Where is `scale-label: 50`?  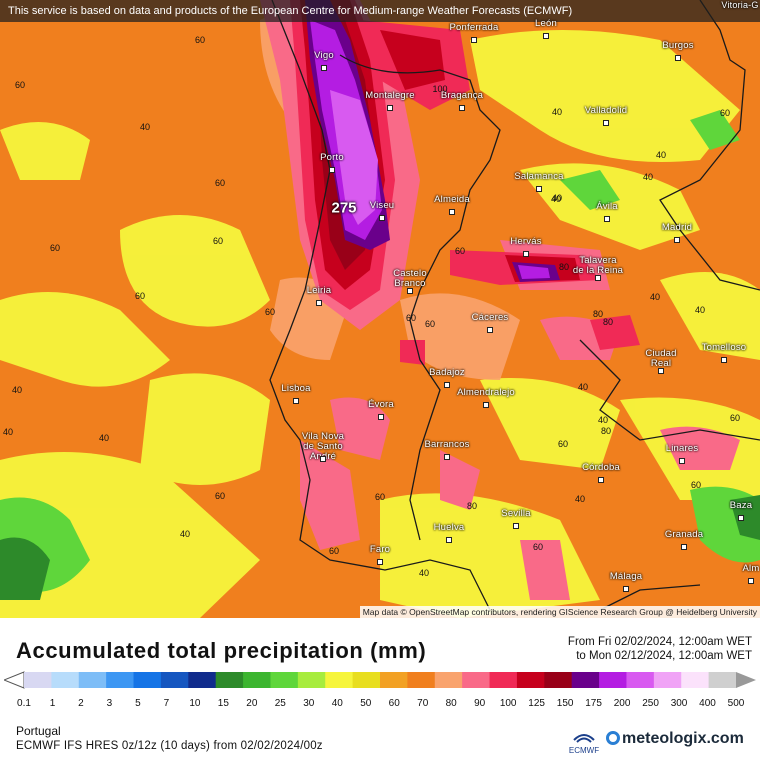 scale-label: 50 is located at coordinates (366, 703).